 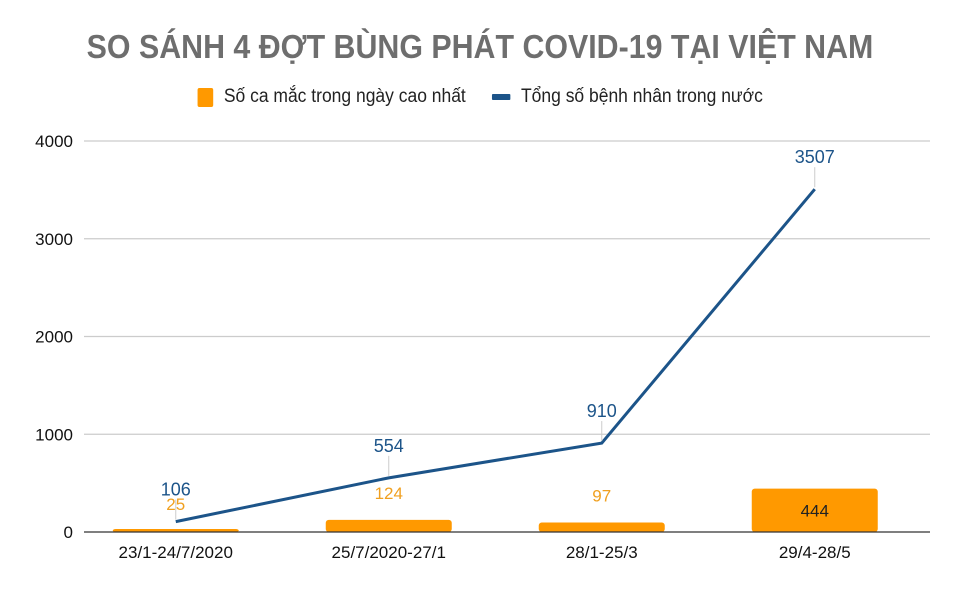 I want to click on line-data-label: 106, so click(x=176, y=490).